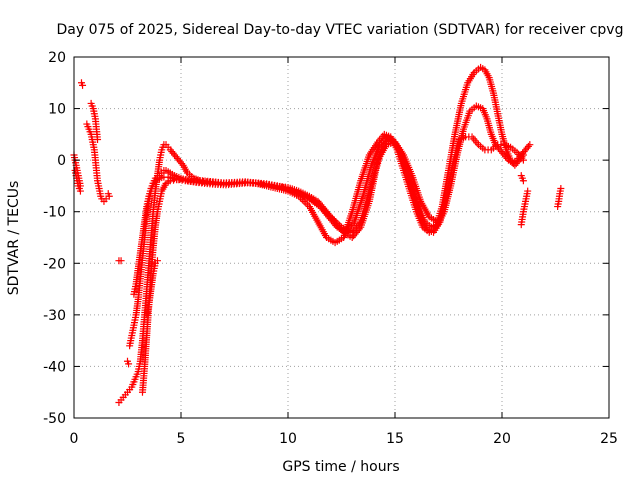  Describe the element at coordinates (340, 467) in the screenshot. I see `x-axis-title: GPS time / hours` at that location.